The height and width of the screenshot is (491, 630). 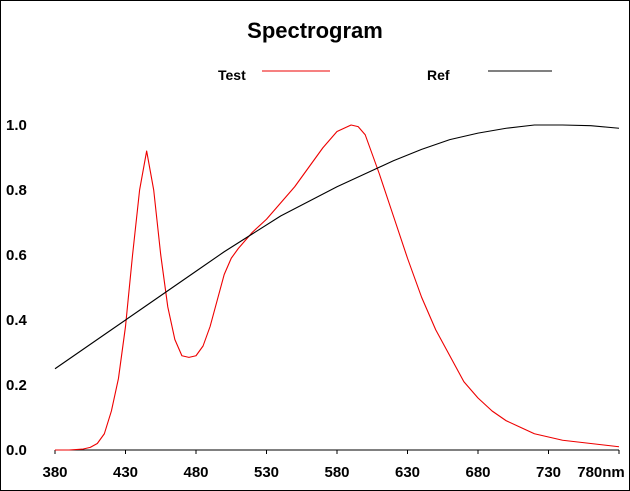 What do you see at coordinates (477, 472) in the screenshot?
I see `x-tick-label: 680` at bounding box center [477, 472].